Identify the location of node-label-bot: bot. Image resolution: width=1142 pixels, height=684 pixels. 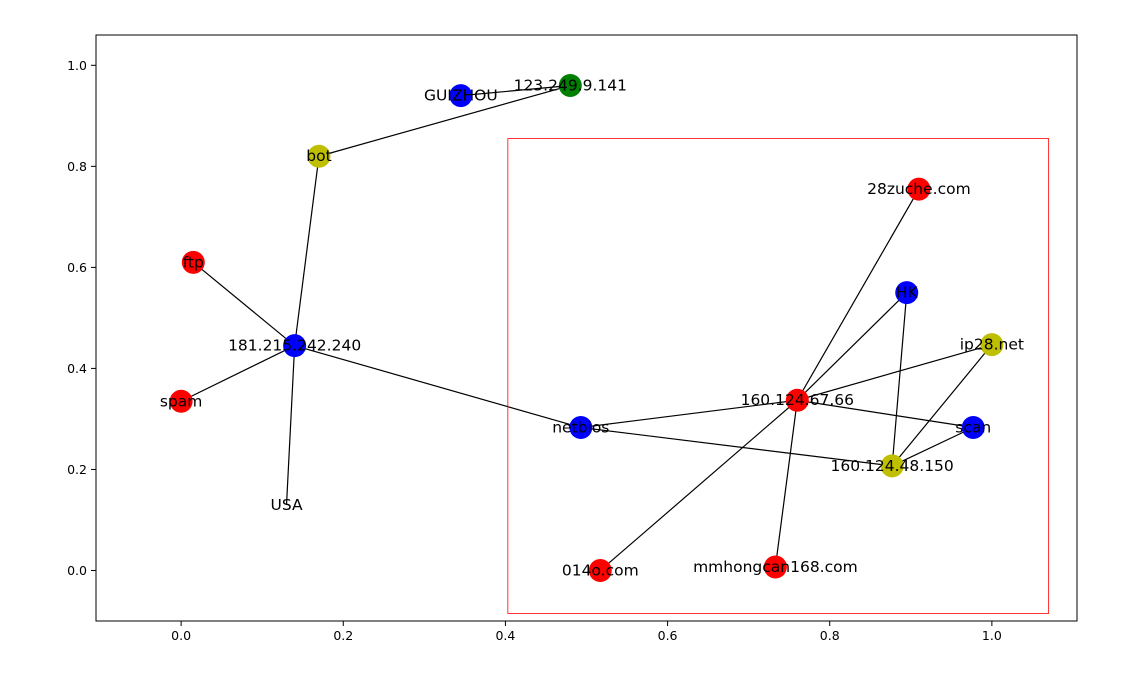
(318, 156).